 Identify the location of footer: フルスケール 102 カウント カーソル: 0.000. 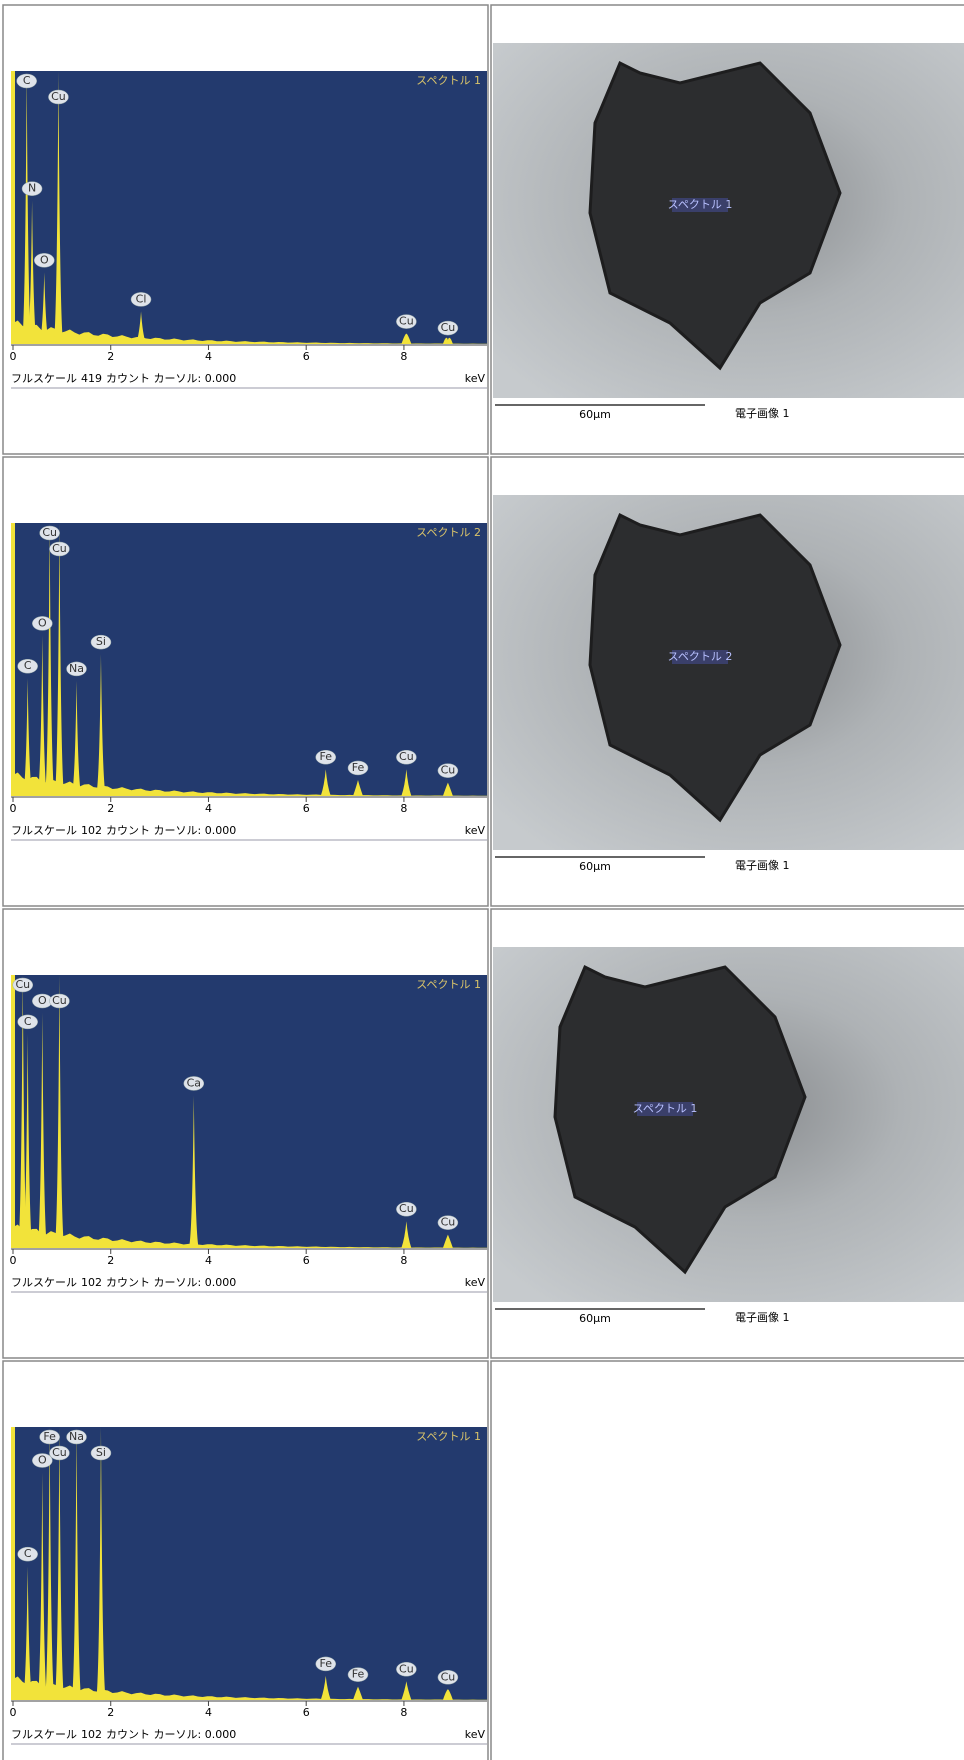
(123, 830).